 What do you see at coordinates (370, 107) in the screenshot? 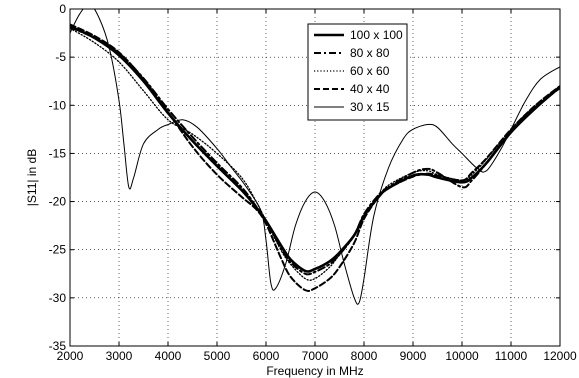
I see `legend-label: 30 x 15` at bounding box center [370, 107].